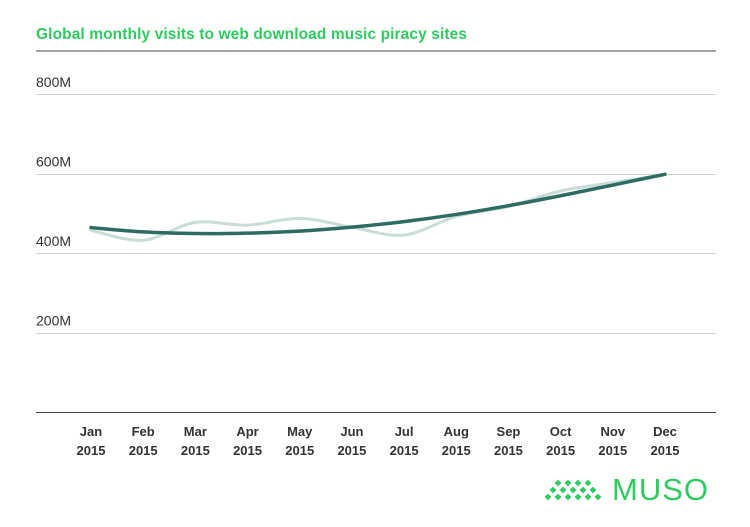 The height and width of the screenshot is (527, 750). I want to click on series, so click(378, 207).